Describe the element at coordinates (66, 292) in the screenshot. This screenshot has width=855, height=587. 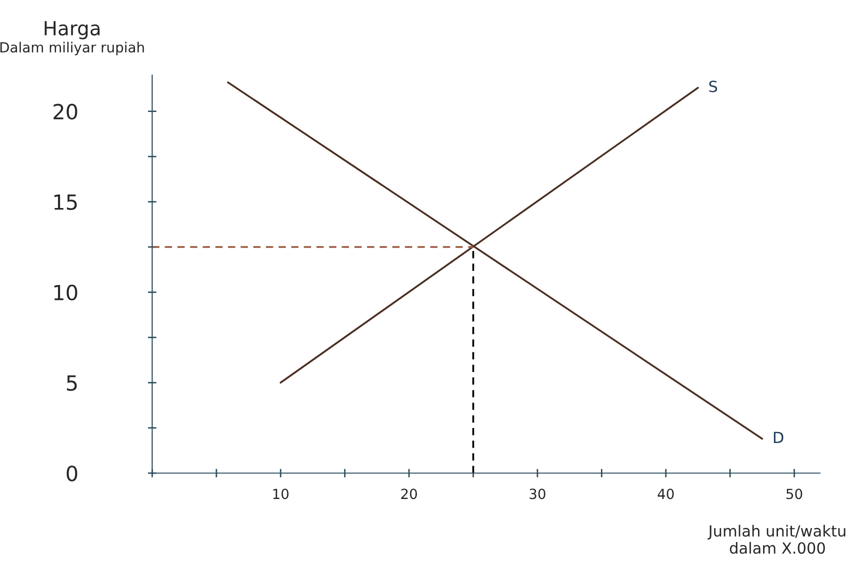
I see `y-tick-label: 10` at that location.